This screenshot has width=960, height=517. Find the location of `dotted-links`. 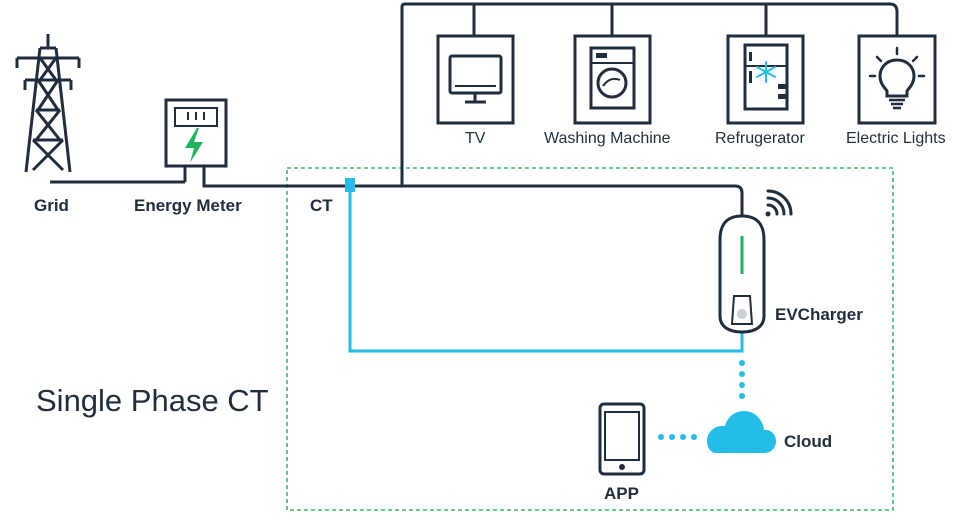

dotted-links is located at coordinates (701, 400).